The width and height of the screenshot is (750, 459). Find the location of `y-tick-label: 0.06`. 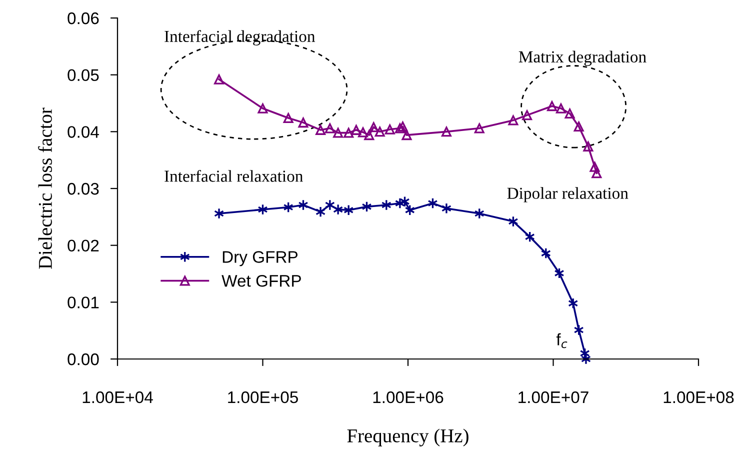

y-tick-label: 0.06 is located at coordinates (83, 18).